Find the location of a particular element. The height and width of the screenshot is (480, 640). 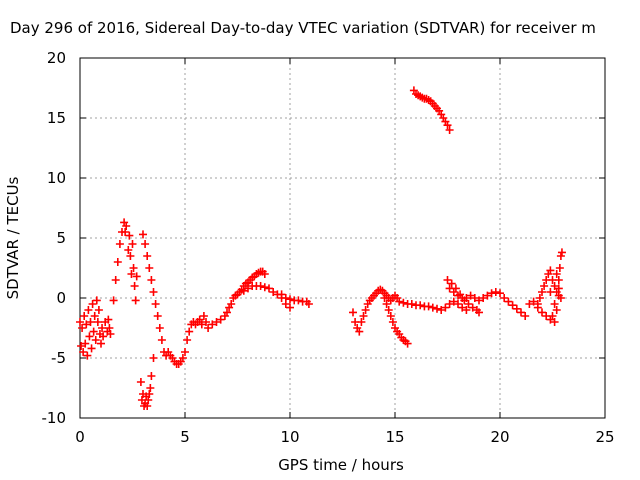

x-tick-label: 20 is located at coordinates (499, 437).